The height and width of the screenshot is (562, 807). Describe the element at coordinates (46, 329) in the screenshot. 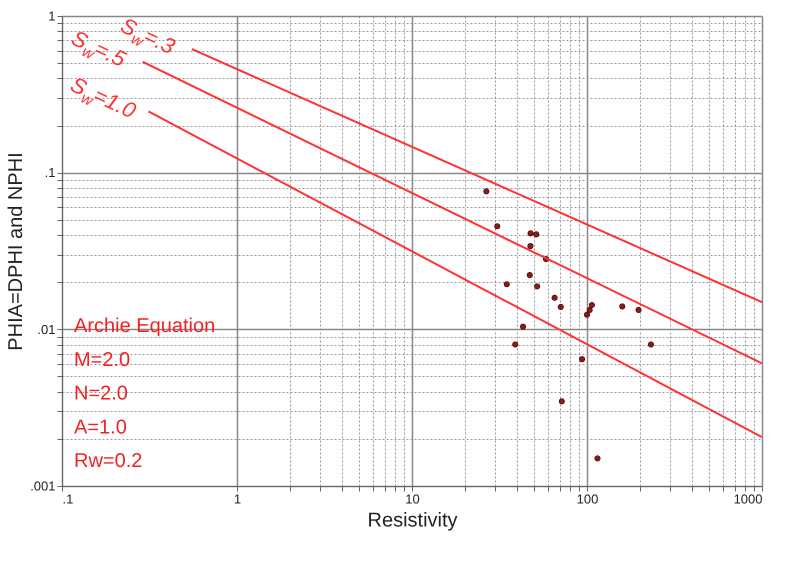

I see `y-tick-label: .01` at that location.